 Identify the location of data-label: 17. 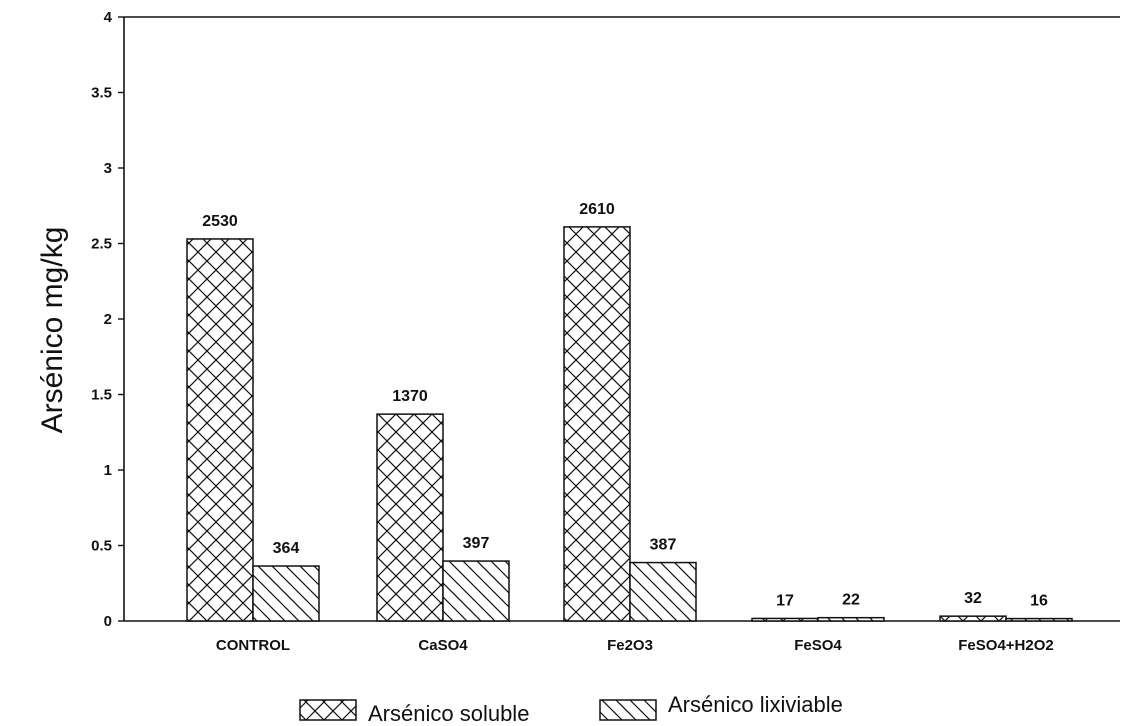
(785, 600).